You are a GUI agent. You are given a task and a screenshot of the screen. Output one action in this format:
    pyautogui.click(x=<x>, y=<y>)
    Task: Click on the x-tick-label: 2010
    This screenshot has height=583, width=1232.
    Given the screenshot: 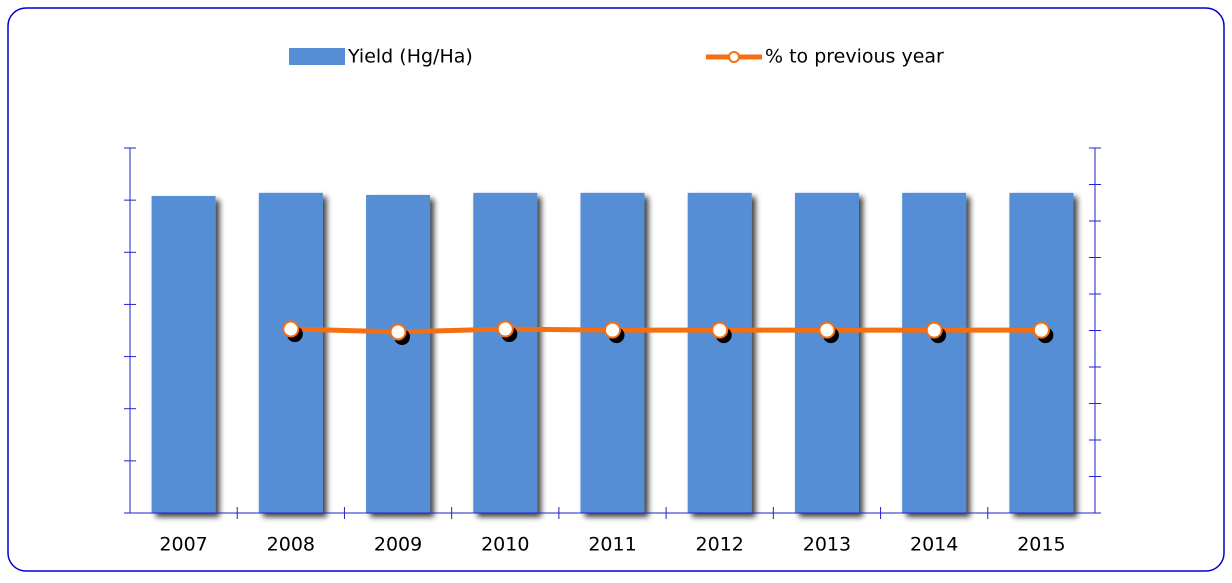 What is the action you would take?
    pyautogui.click(x=505, y=545)
    